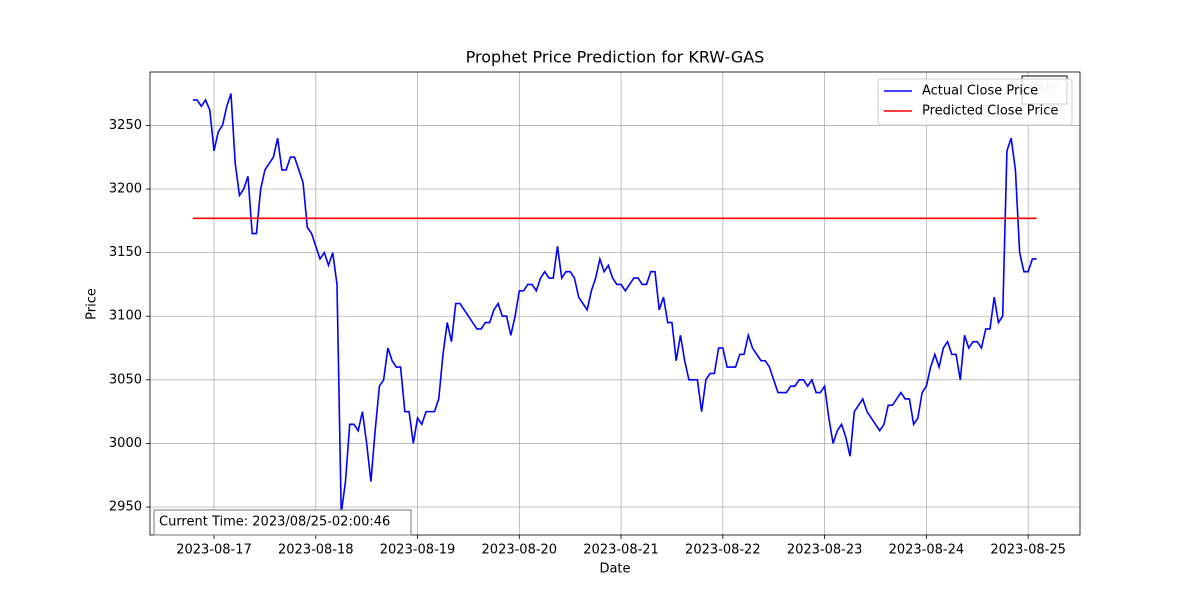 This screenshot has height=600, width=1200. What do you see at coordinates (316, 550) in the screenshot?
I see `x-tick-label: 2023-08-18` at bounding box center [316, 550].